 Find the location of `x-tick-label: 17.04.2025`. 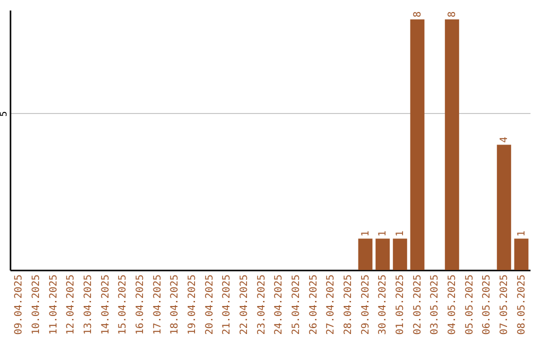

x-tick-label: 17.04.2025 is located at coordinates (158, 304).